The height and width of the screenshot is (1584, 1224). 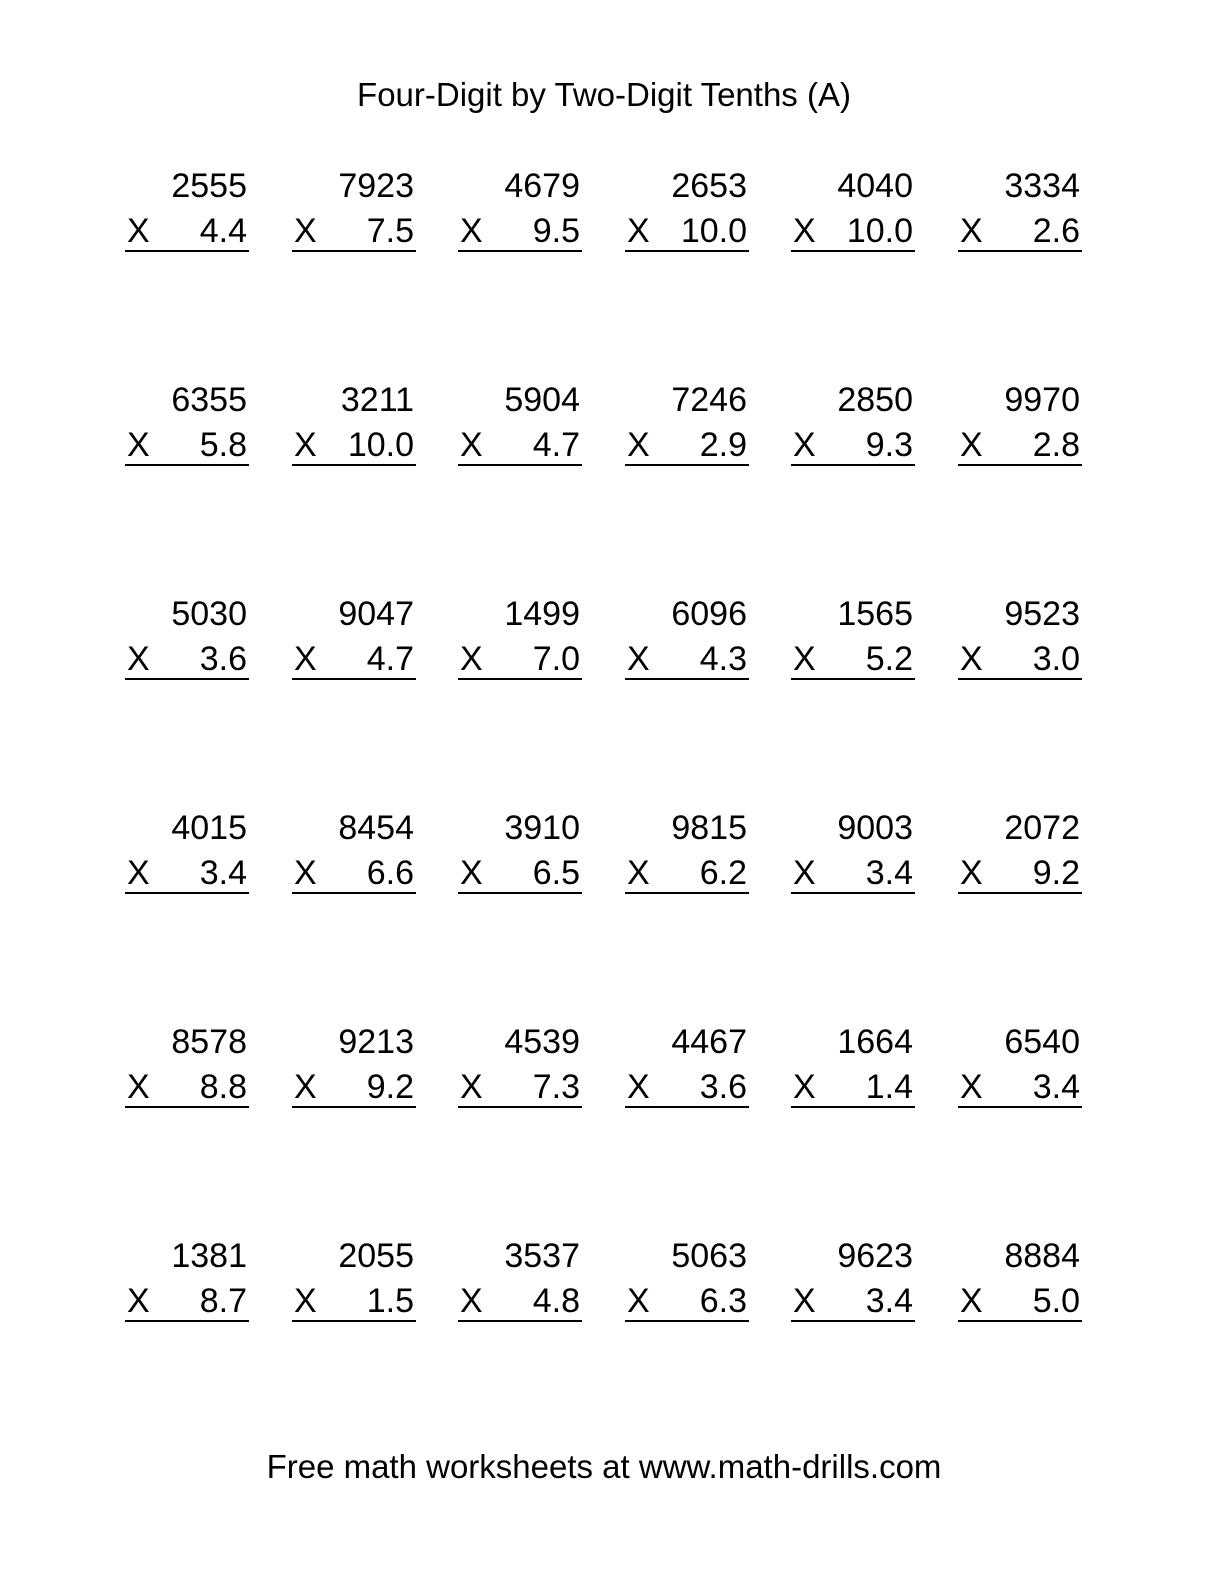 What do you see at coordinates (709, 1256) in the screenshot?
I see `multiplicand: 5063` at bounding box center [709, 1256].